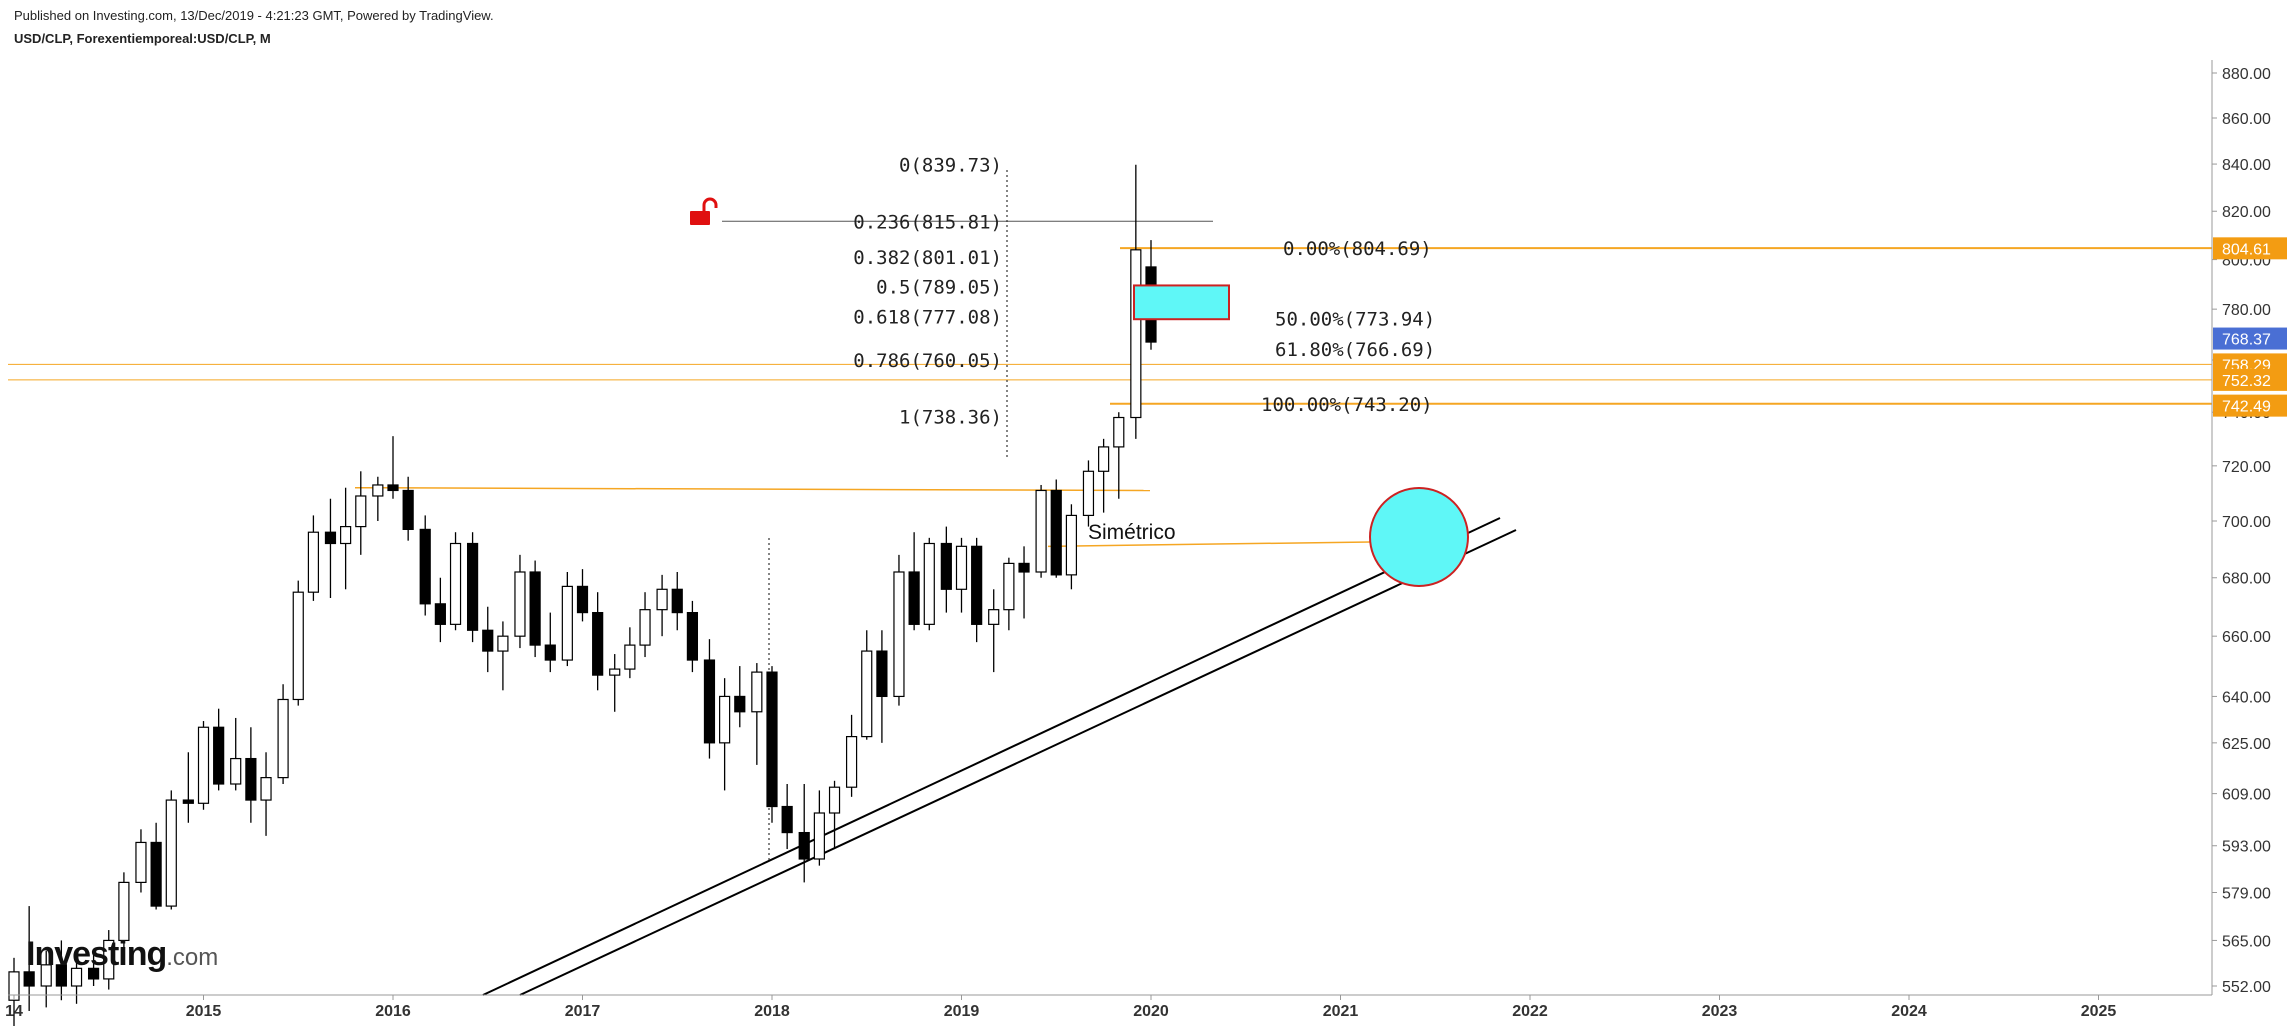 The image size is (2288, 1026). Describe the element at coordinates (2246, 987) in the screenshot. I see `y-tick-label: 552.00` at that location.